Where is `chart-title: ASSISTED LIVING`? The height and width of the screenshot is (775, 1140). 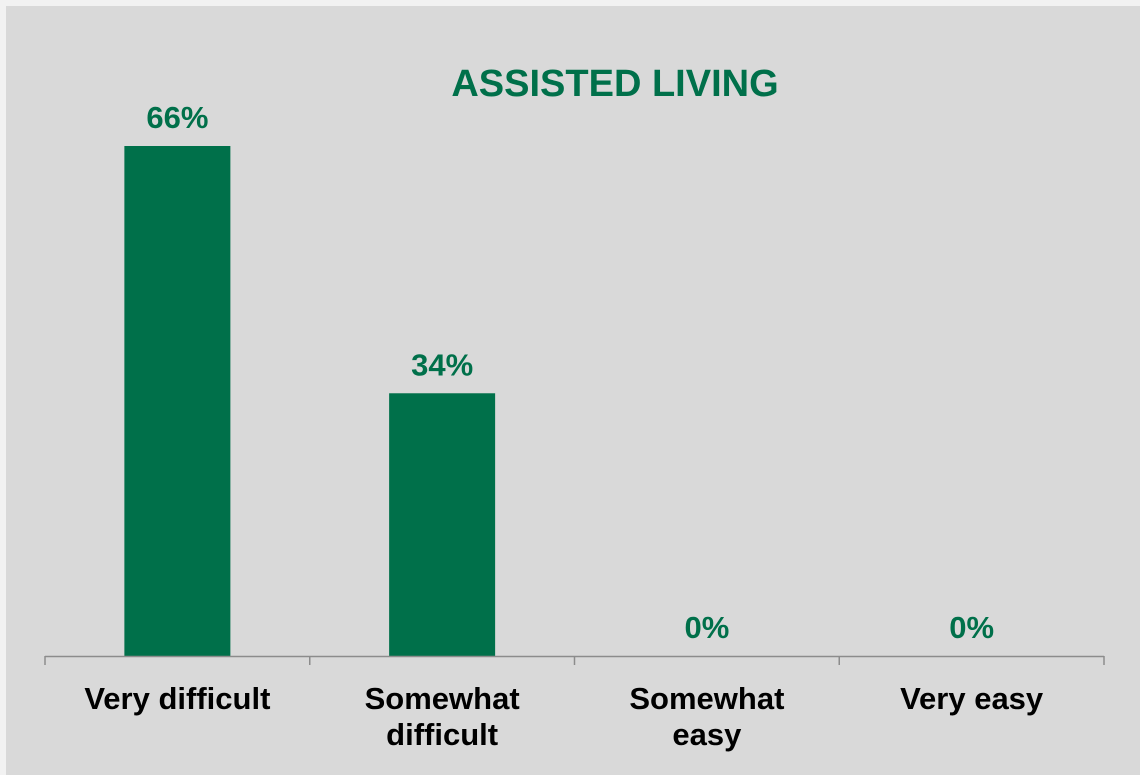
chart-title: ASSISTED LIVING is located at coordinates (614, 84).